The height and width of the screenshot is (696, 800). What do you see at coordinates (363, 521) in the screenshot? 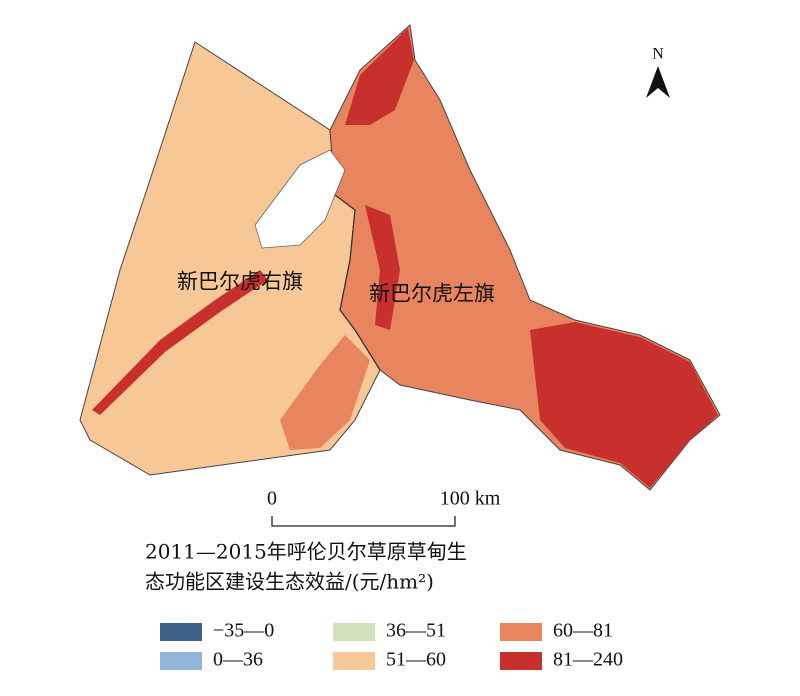
I see `scale-line` at bounding box center [363, 521].